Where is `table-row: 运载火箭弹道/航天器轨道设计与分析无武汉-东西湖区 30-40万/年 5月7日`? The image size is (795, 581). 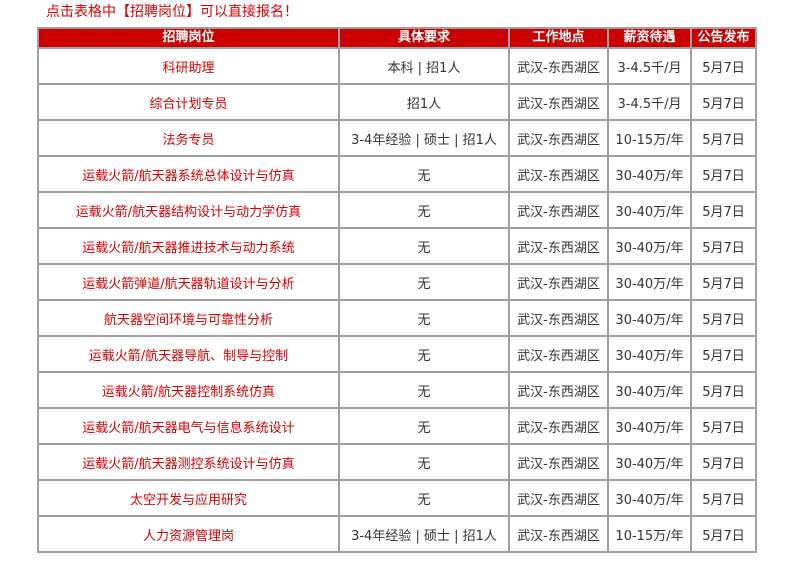
table-row: 运载火箭弹道/航天器轨道设计与分析无武汉-东西湖区 30-40万/年 5月7日 is located at coordinates (397, 282).